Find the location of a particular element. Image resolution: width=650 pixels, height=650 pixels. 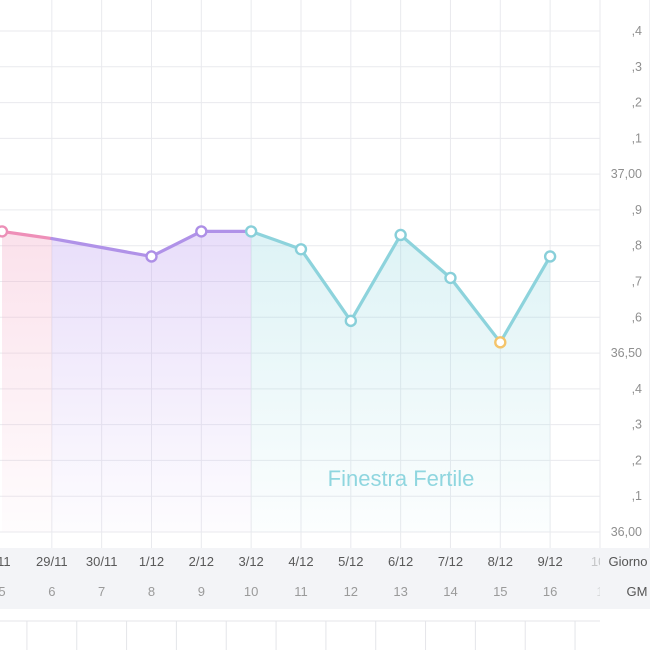

x-tick-label: 2/12 is located at coordinates (201, 561).